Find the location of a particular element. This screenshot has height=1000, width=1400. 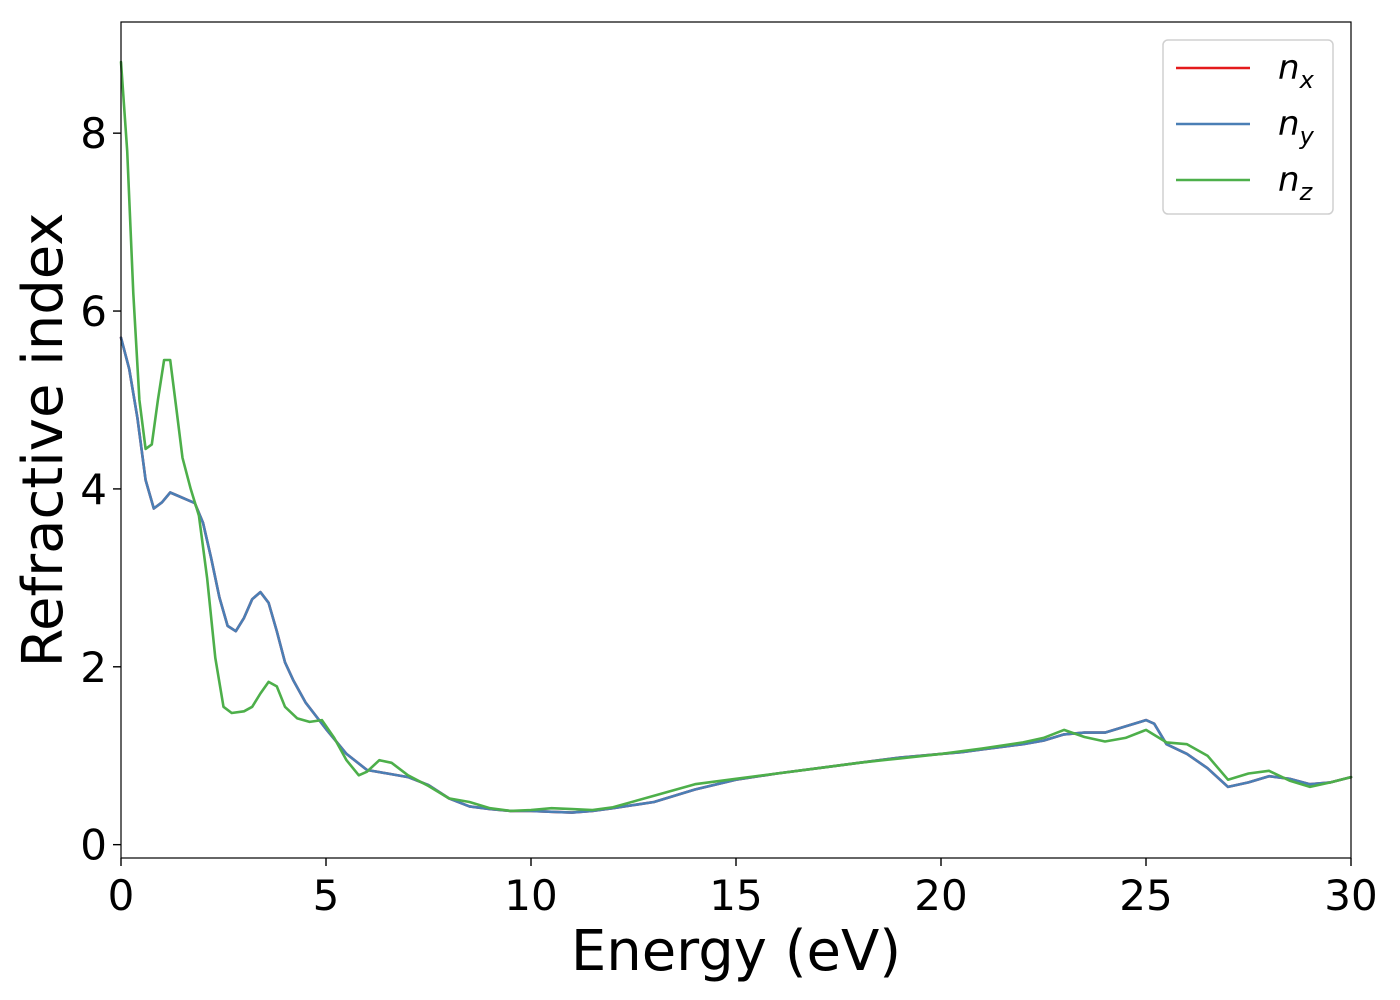

legend-subscript: x is located at coordinates (1307, 80).